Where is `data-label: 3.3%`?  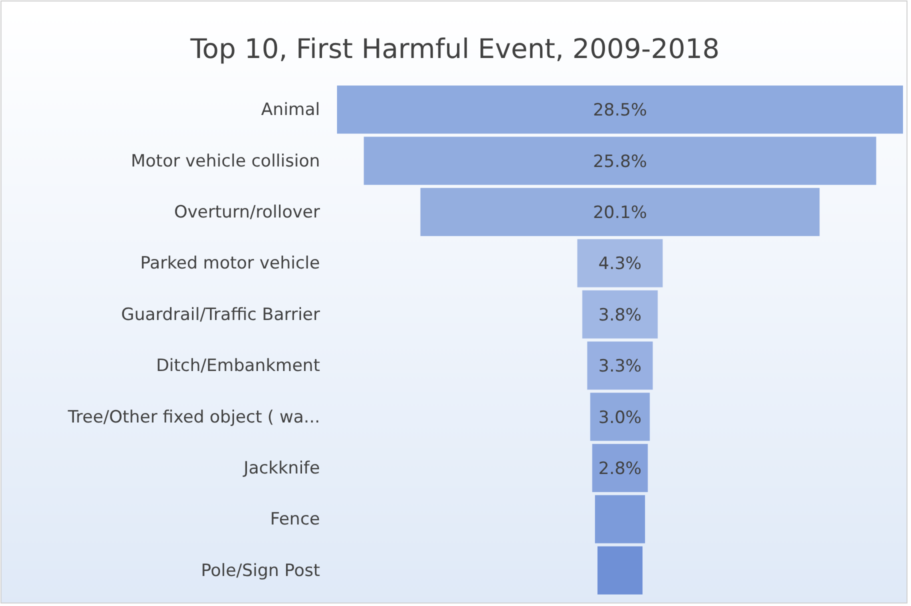
data-label: 3.3% is located at coordinates (620, 366).